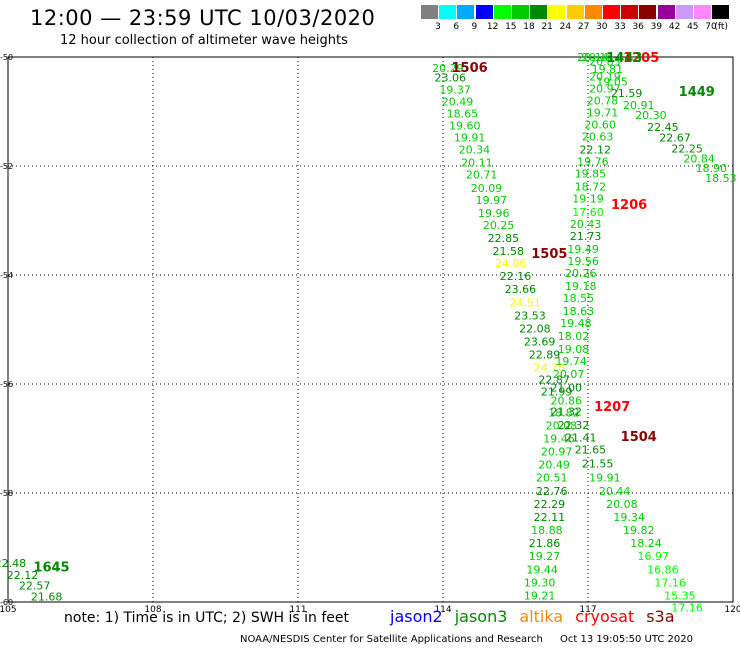 This screenshot has width=740, height=650. I want to click on swh-value: 19.46, so click(559, 439).